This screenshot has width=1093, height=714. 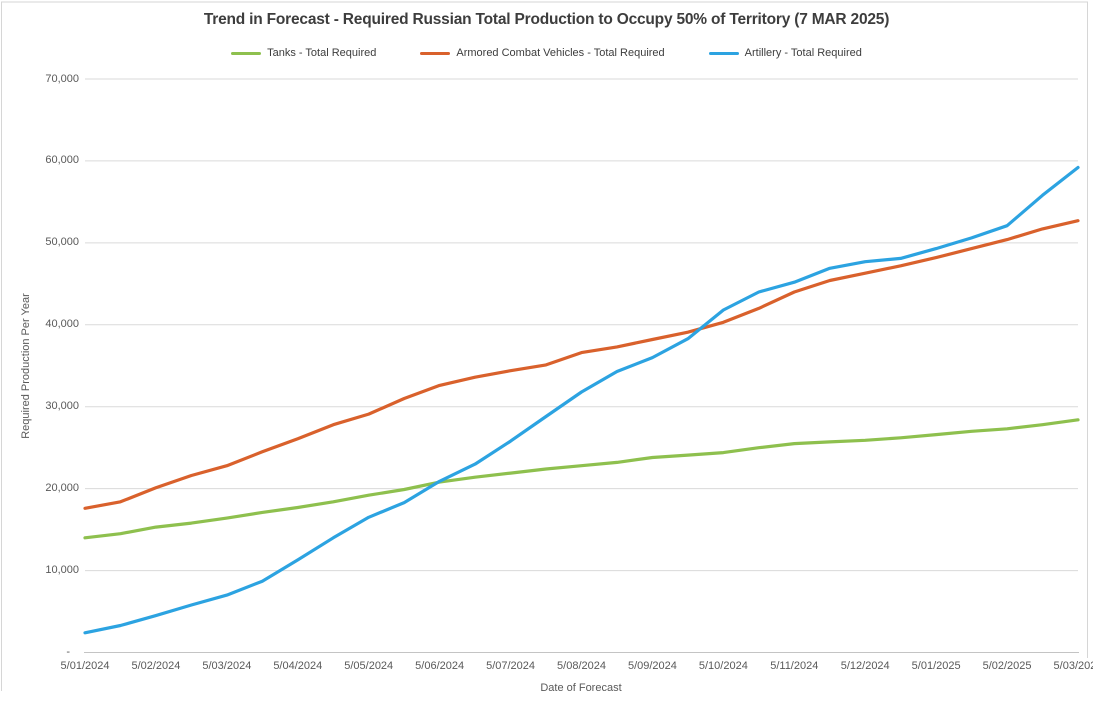 What do you see at coordinates (511, 666) in the screenshot?
I see `x-tick-label: 5/07/2024` at bounding box center [511, 666].